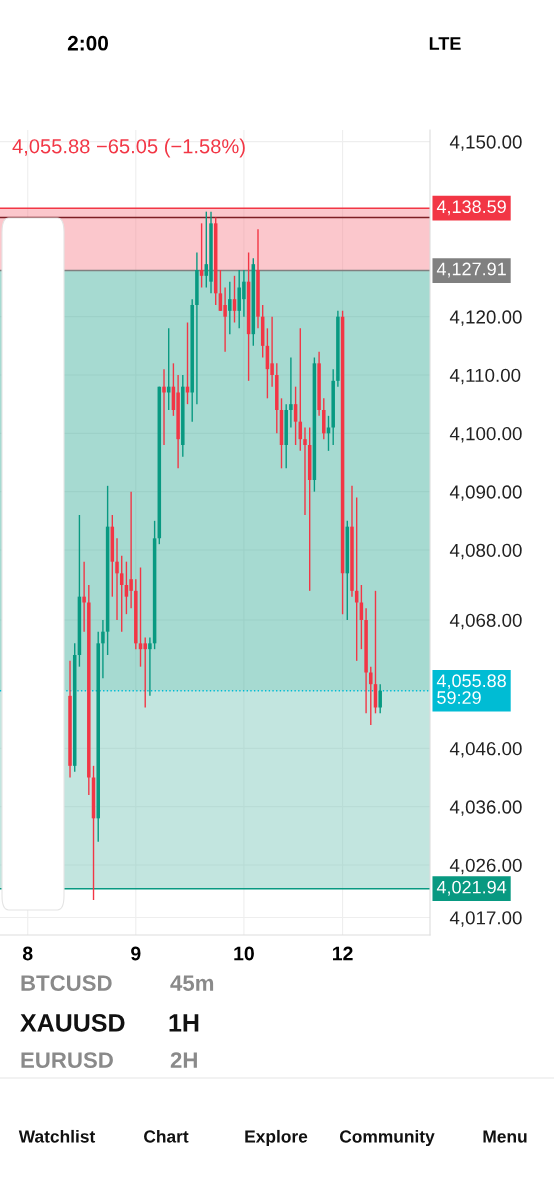  Describe the element at coordinates (485, 551) in the screenshot. I see `y-tick-label: 4,080.00` at that location.